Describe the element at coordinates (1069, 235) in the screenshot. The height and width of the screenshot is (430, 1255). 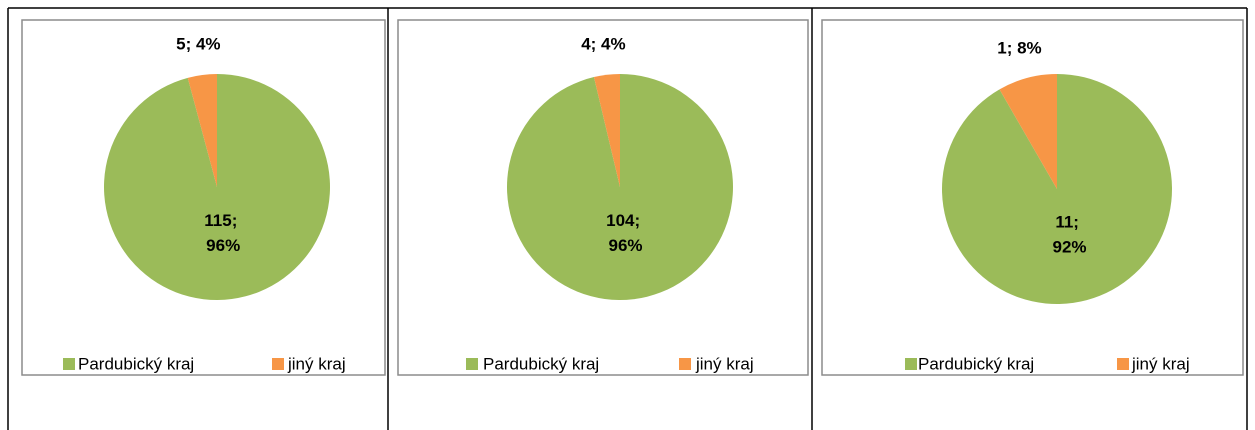
I see `data-label: 11; 92%` at that location.